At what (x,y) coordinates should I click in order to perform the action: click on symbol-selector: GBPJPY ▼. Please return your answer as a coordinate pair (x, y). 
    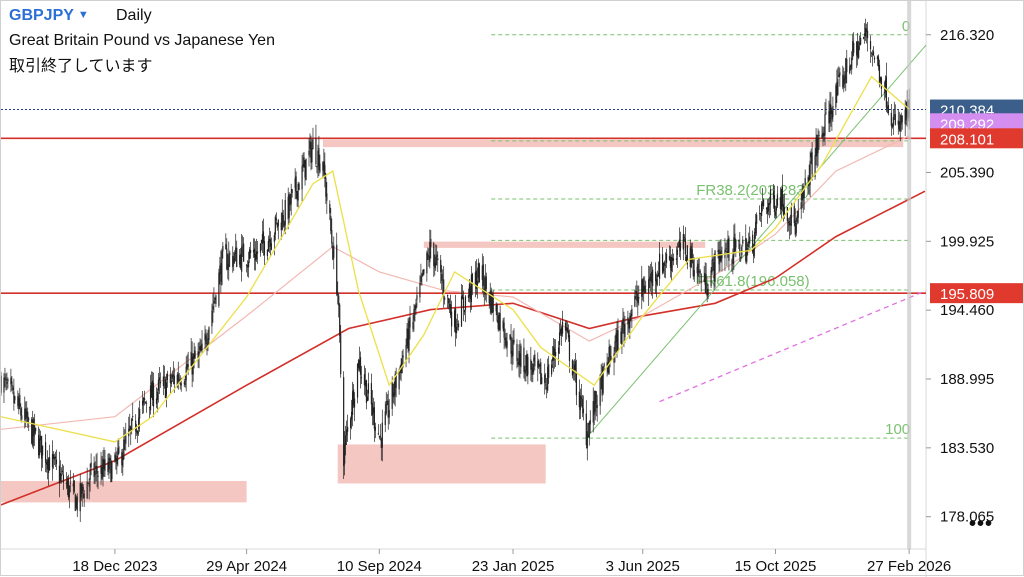
    Looking at the image, I should click on (49, 16).